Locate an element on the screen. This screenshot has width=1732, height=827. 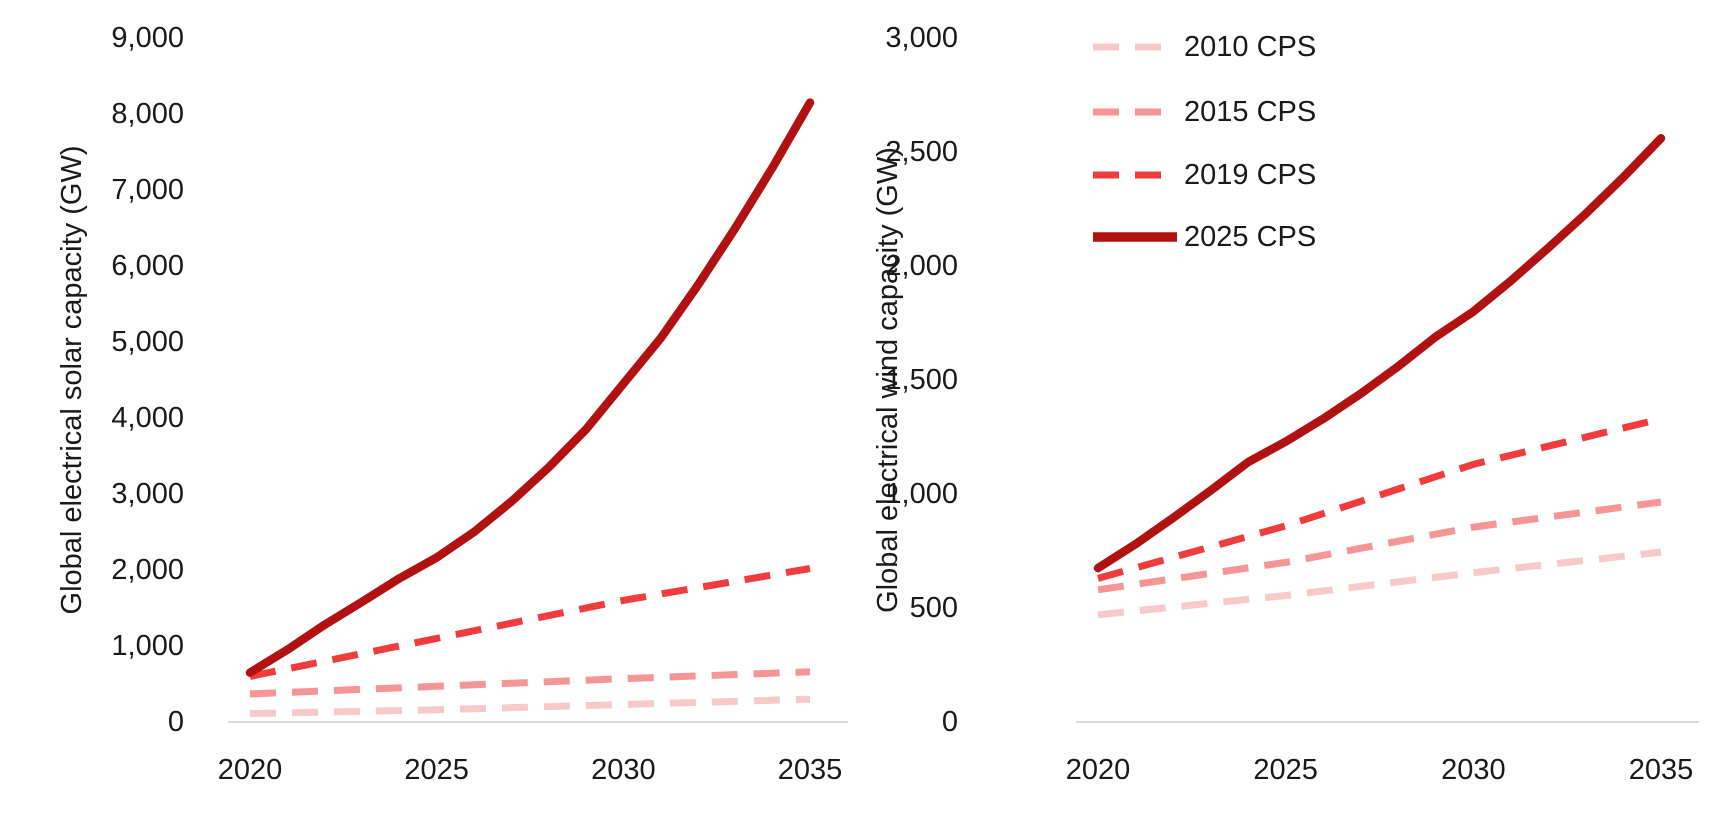
legend-label: 2015 CPS is located at coordinates (1250, 112).